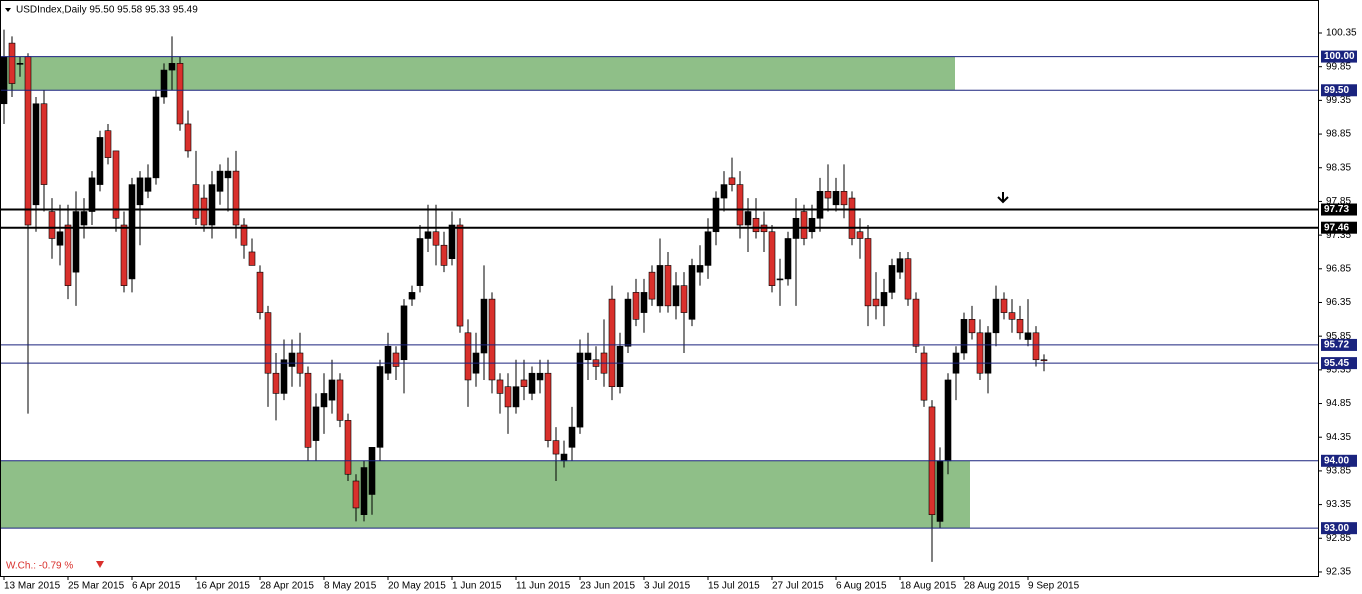  Describe the element at coordinates (1341, 33) in the screenshot. I see `y-tick-label: 100.35` at that location.